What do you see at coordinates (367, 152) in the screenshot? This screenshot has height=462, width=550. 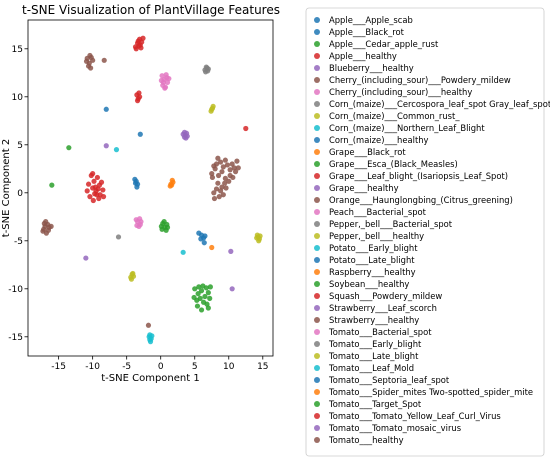 I see `legend-label: Grape___Black_rot` at bounding box center [367, 152].